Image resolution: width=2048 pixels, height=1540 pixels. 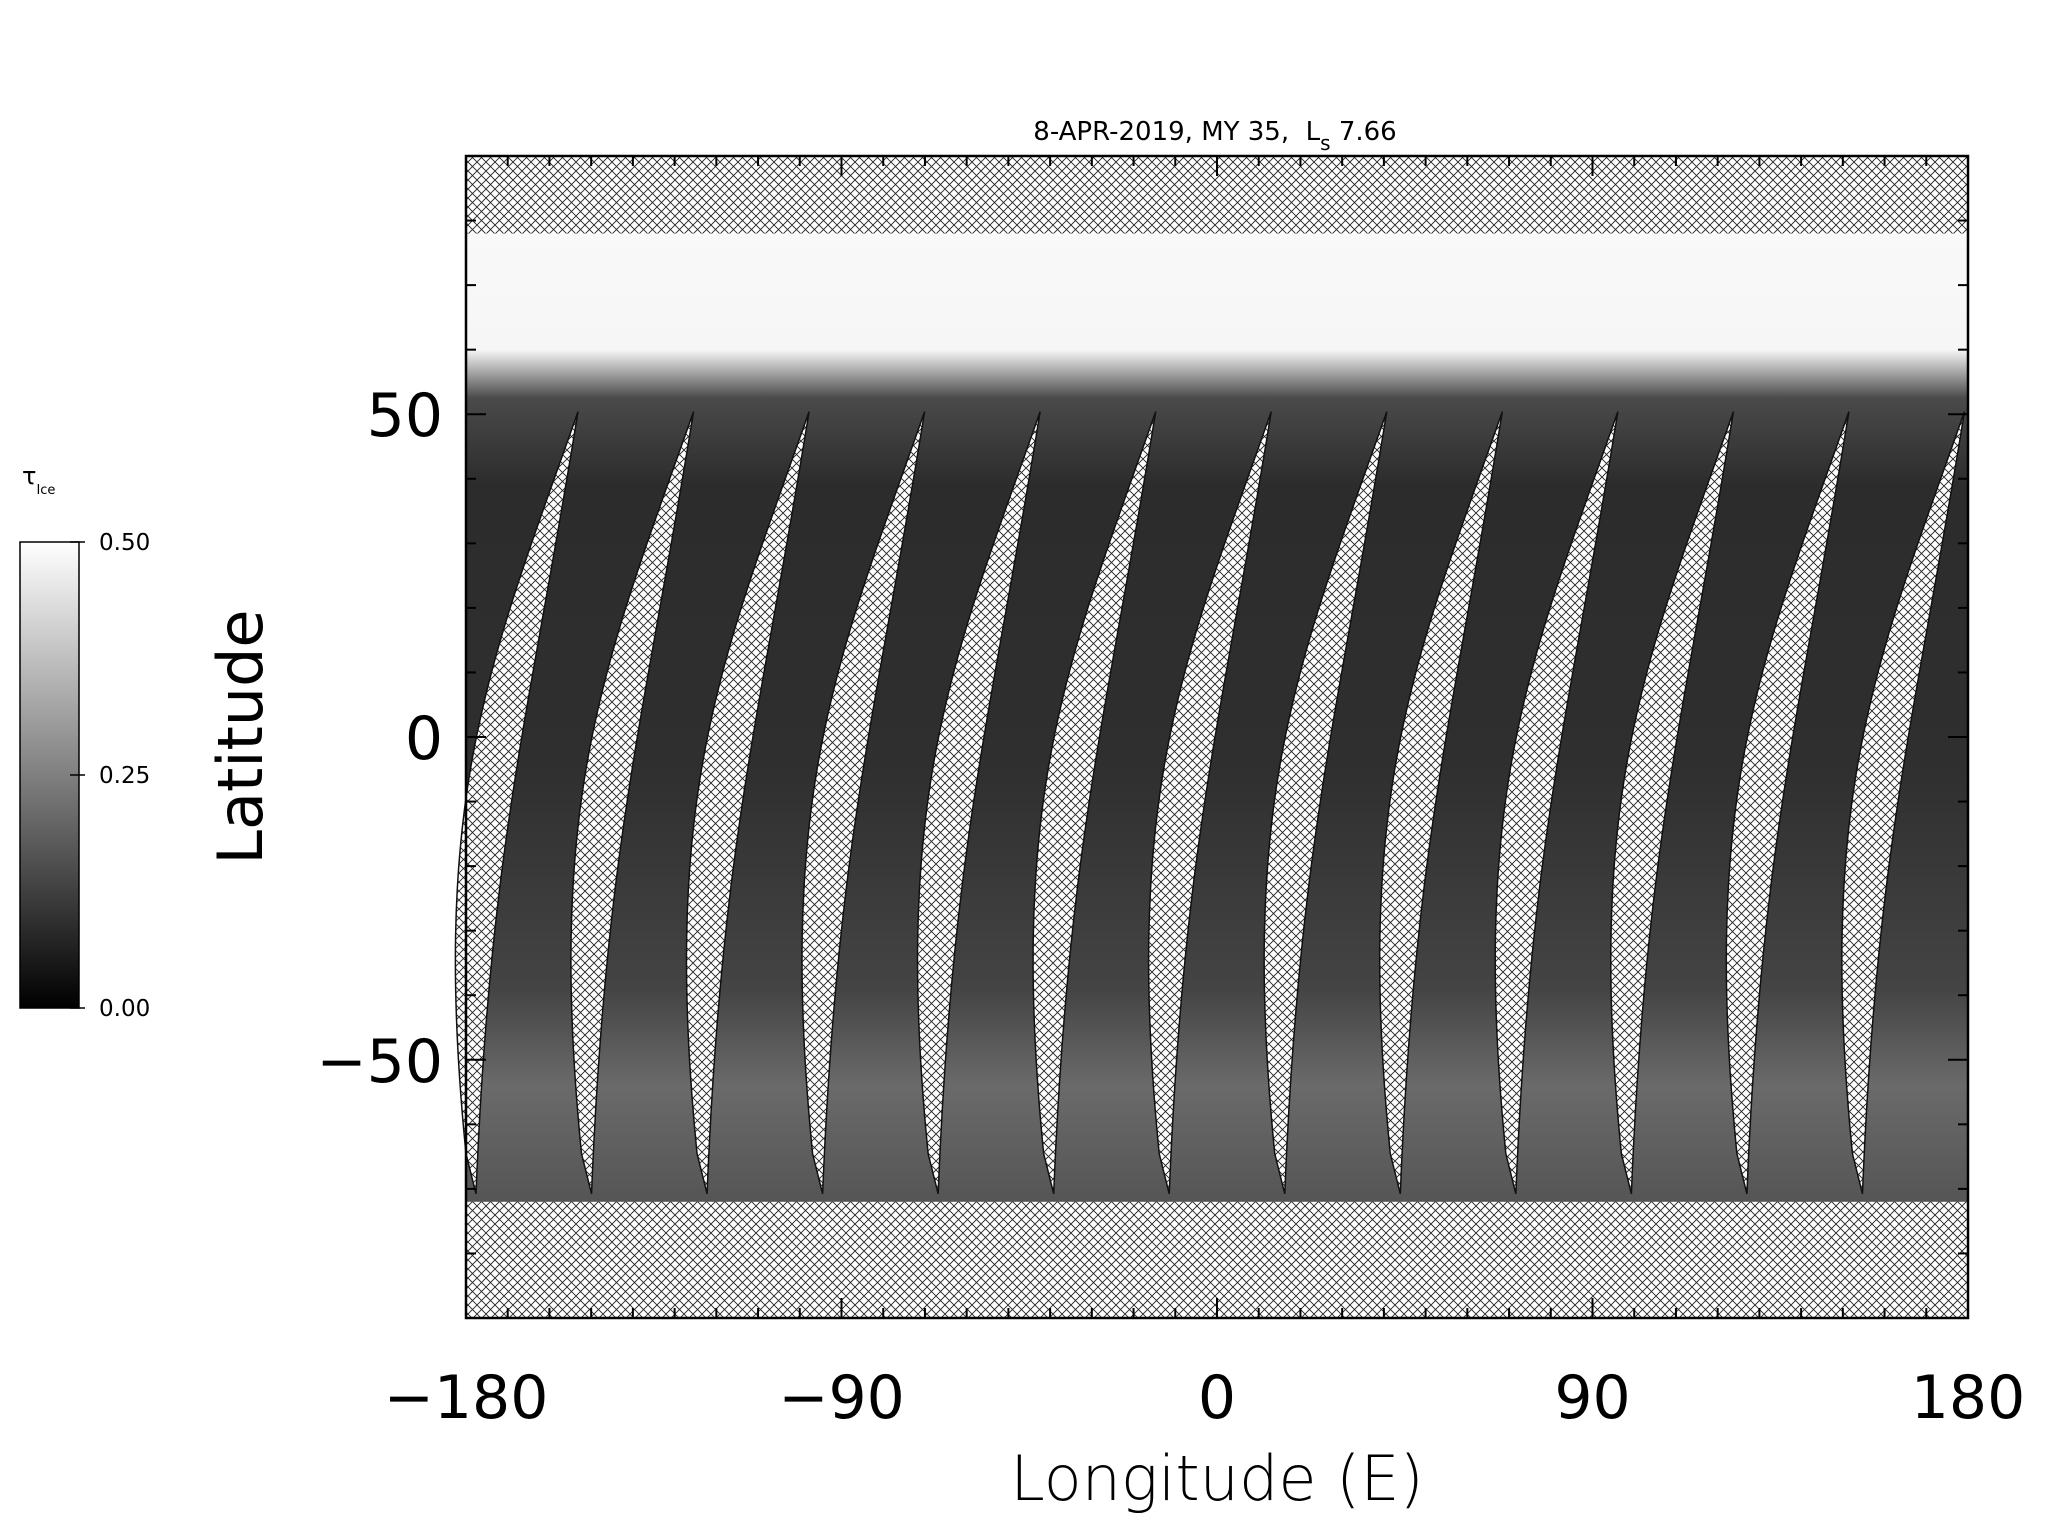 What do you see at coordinates (424, 739) in the screenshot?
I see `y-tick-label: 0` at bounding box center [424, 739].